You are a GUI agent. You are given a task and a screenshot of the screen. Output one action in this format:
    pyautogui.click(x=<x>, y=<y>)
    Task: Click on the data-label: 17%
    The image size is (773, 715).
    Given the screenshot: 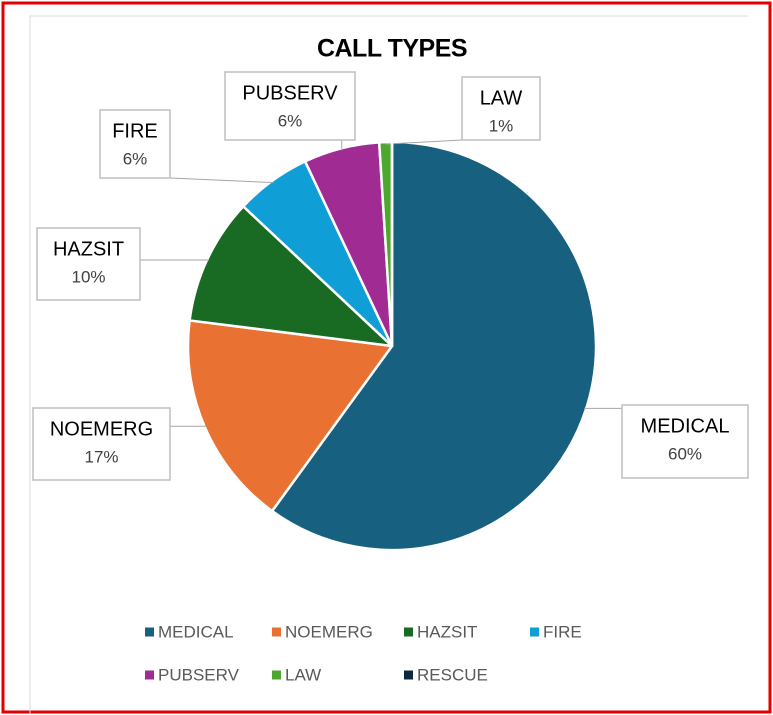 What is the action you would take?
    pyautogui.click(x=101, y=456)
    